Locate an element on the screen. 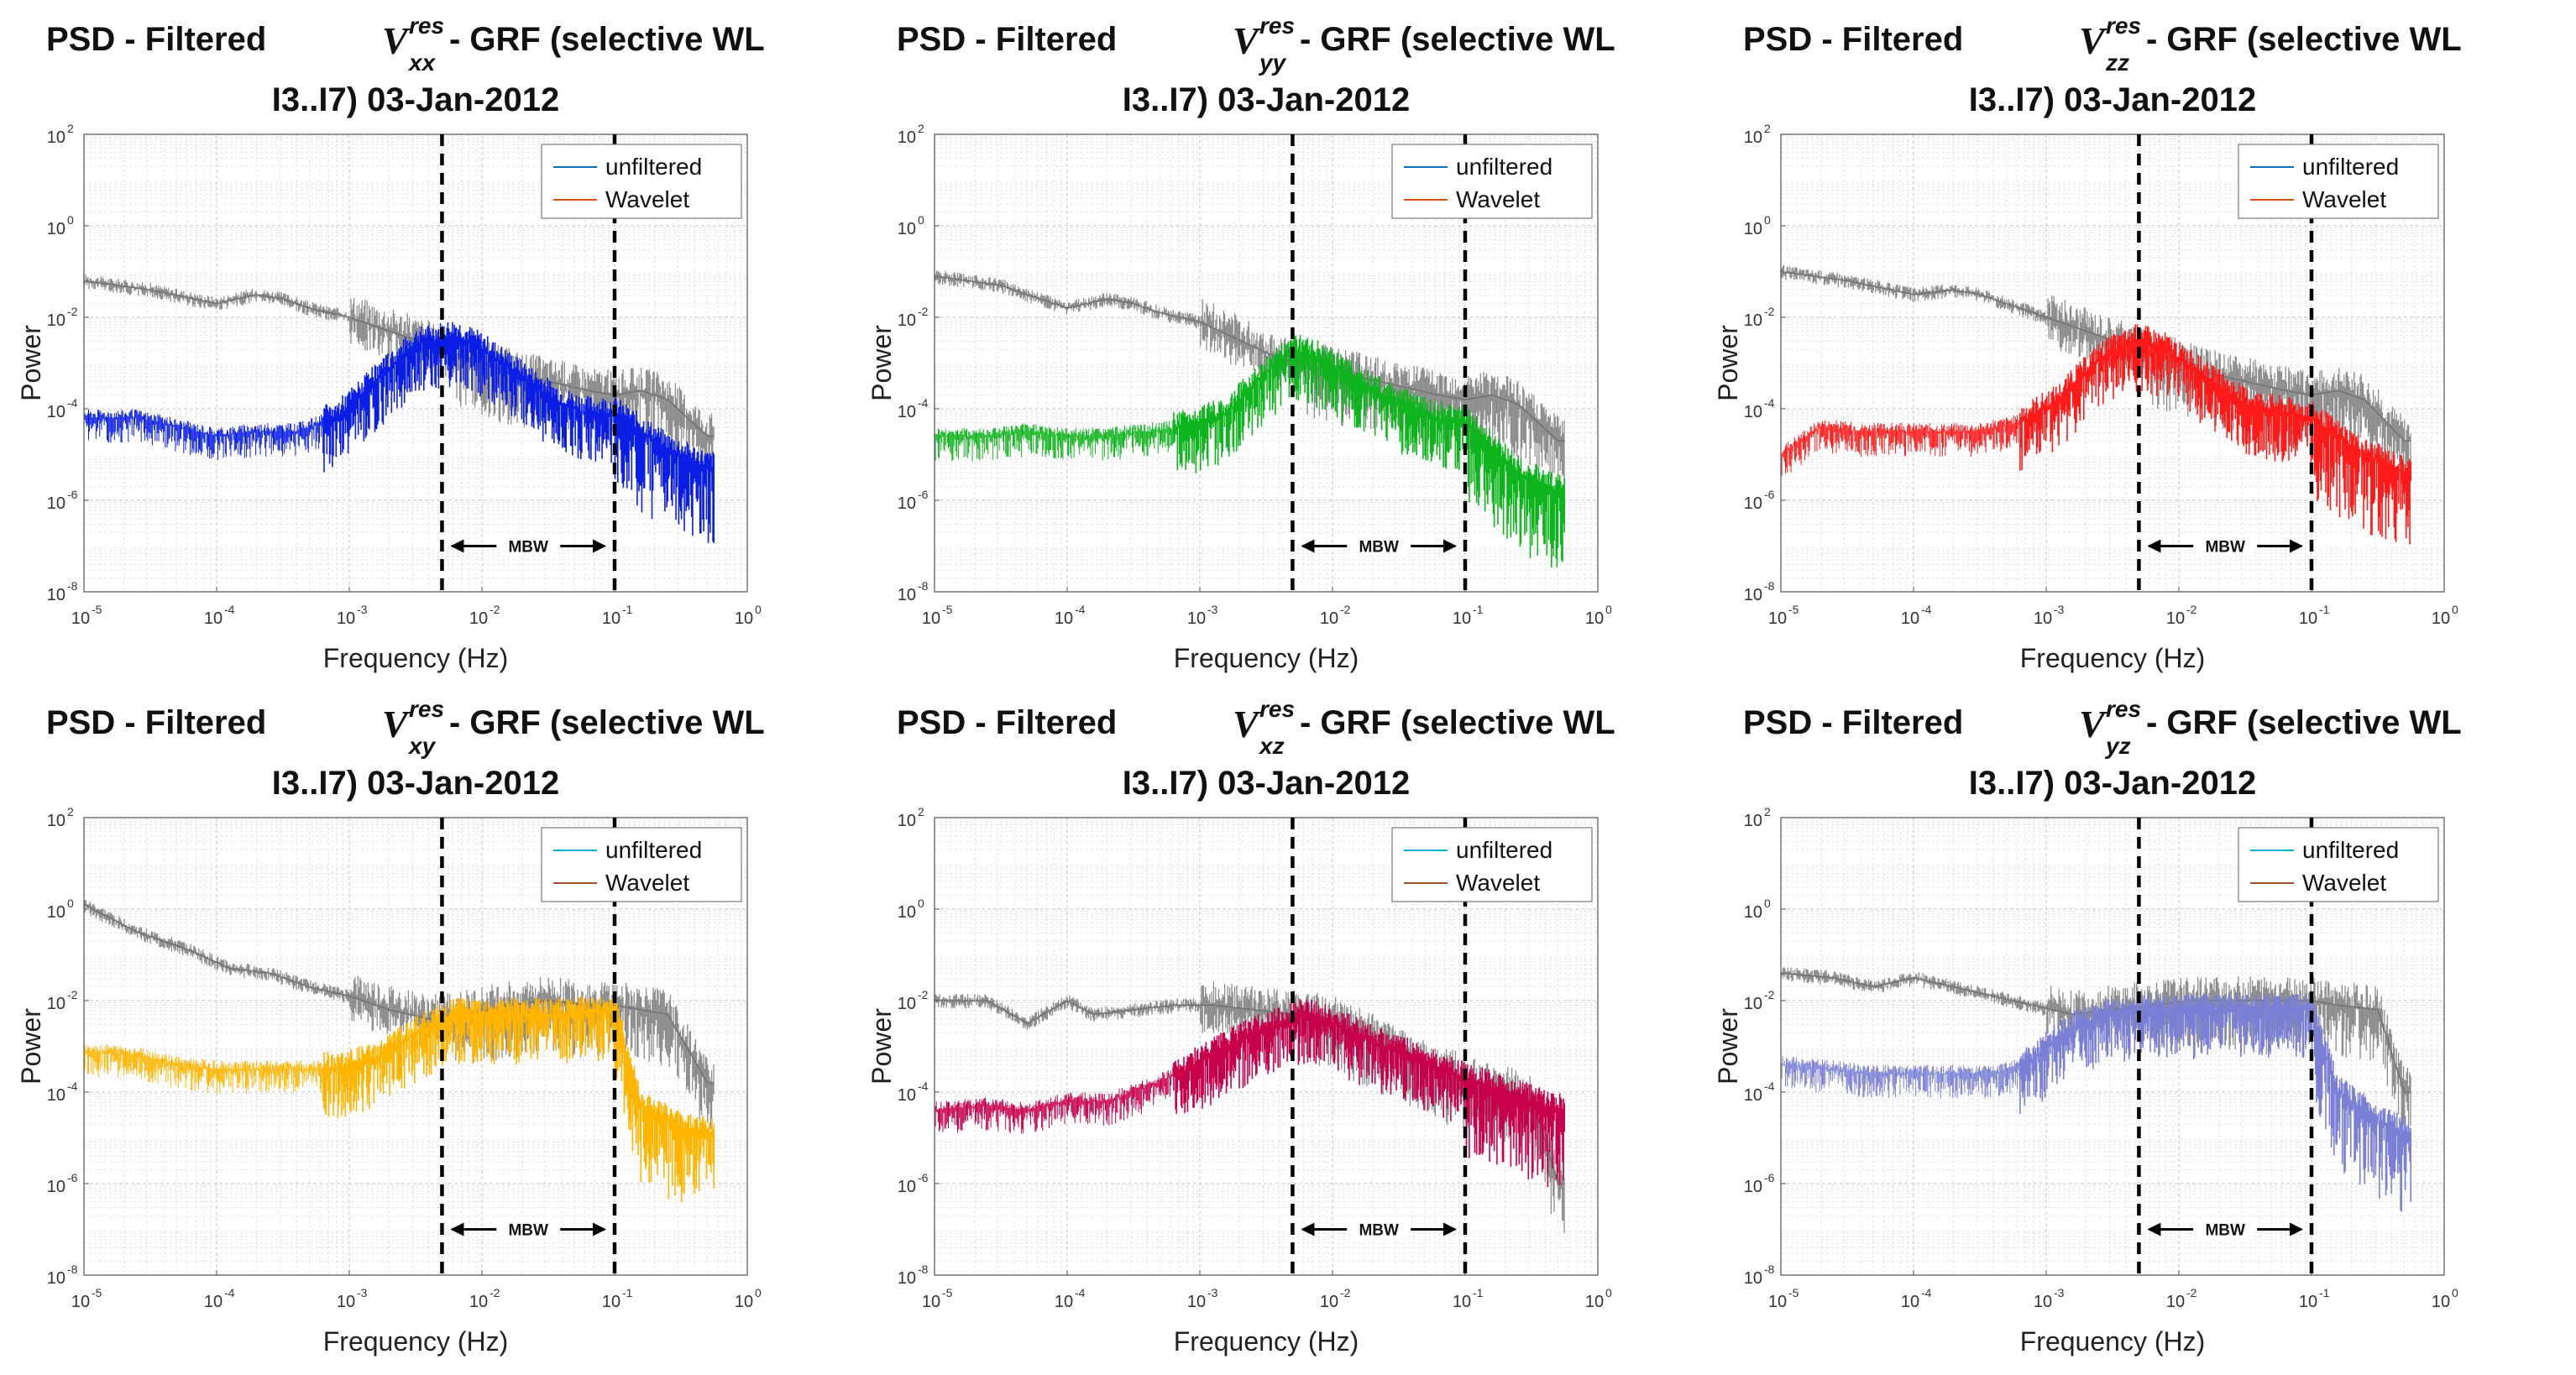 This screenshot has width=2576, height=1375. wavelet-spectrum is located at coordinates (2096, 434).